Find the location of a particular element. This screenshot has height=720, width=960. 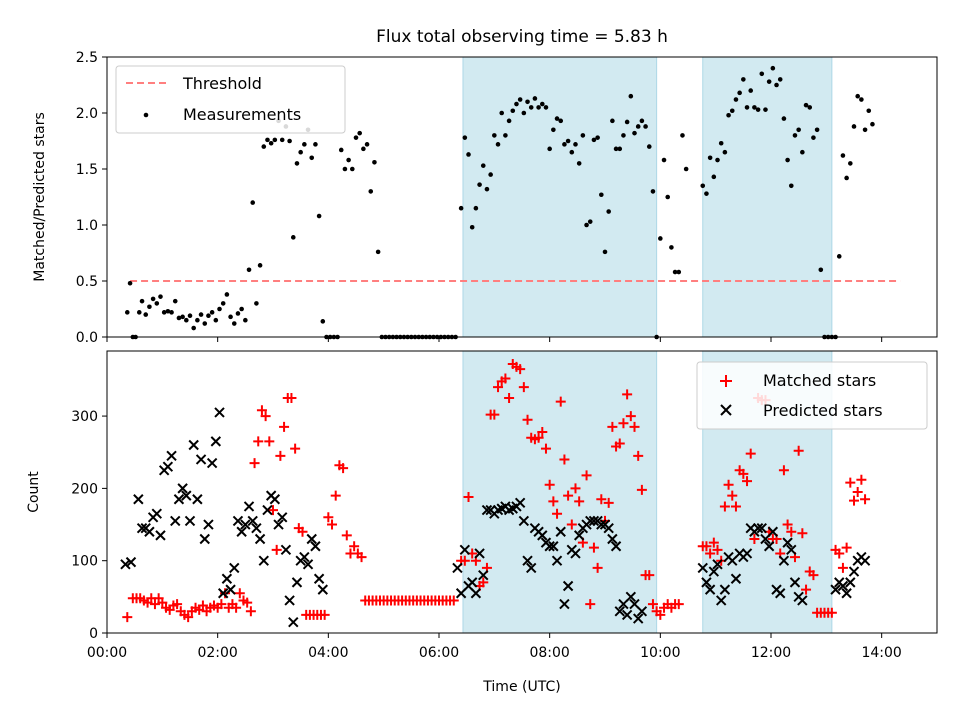

y-tick-label: 200 is located at coordinates (84, 489).